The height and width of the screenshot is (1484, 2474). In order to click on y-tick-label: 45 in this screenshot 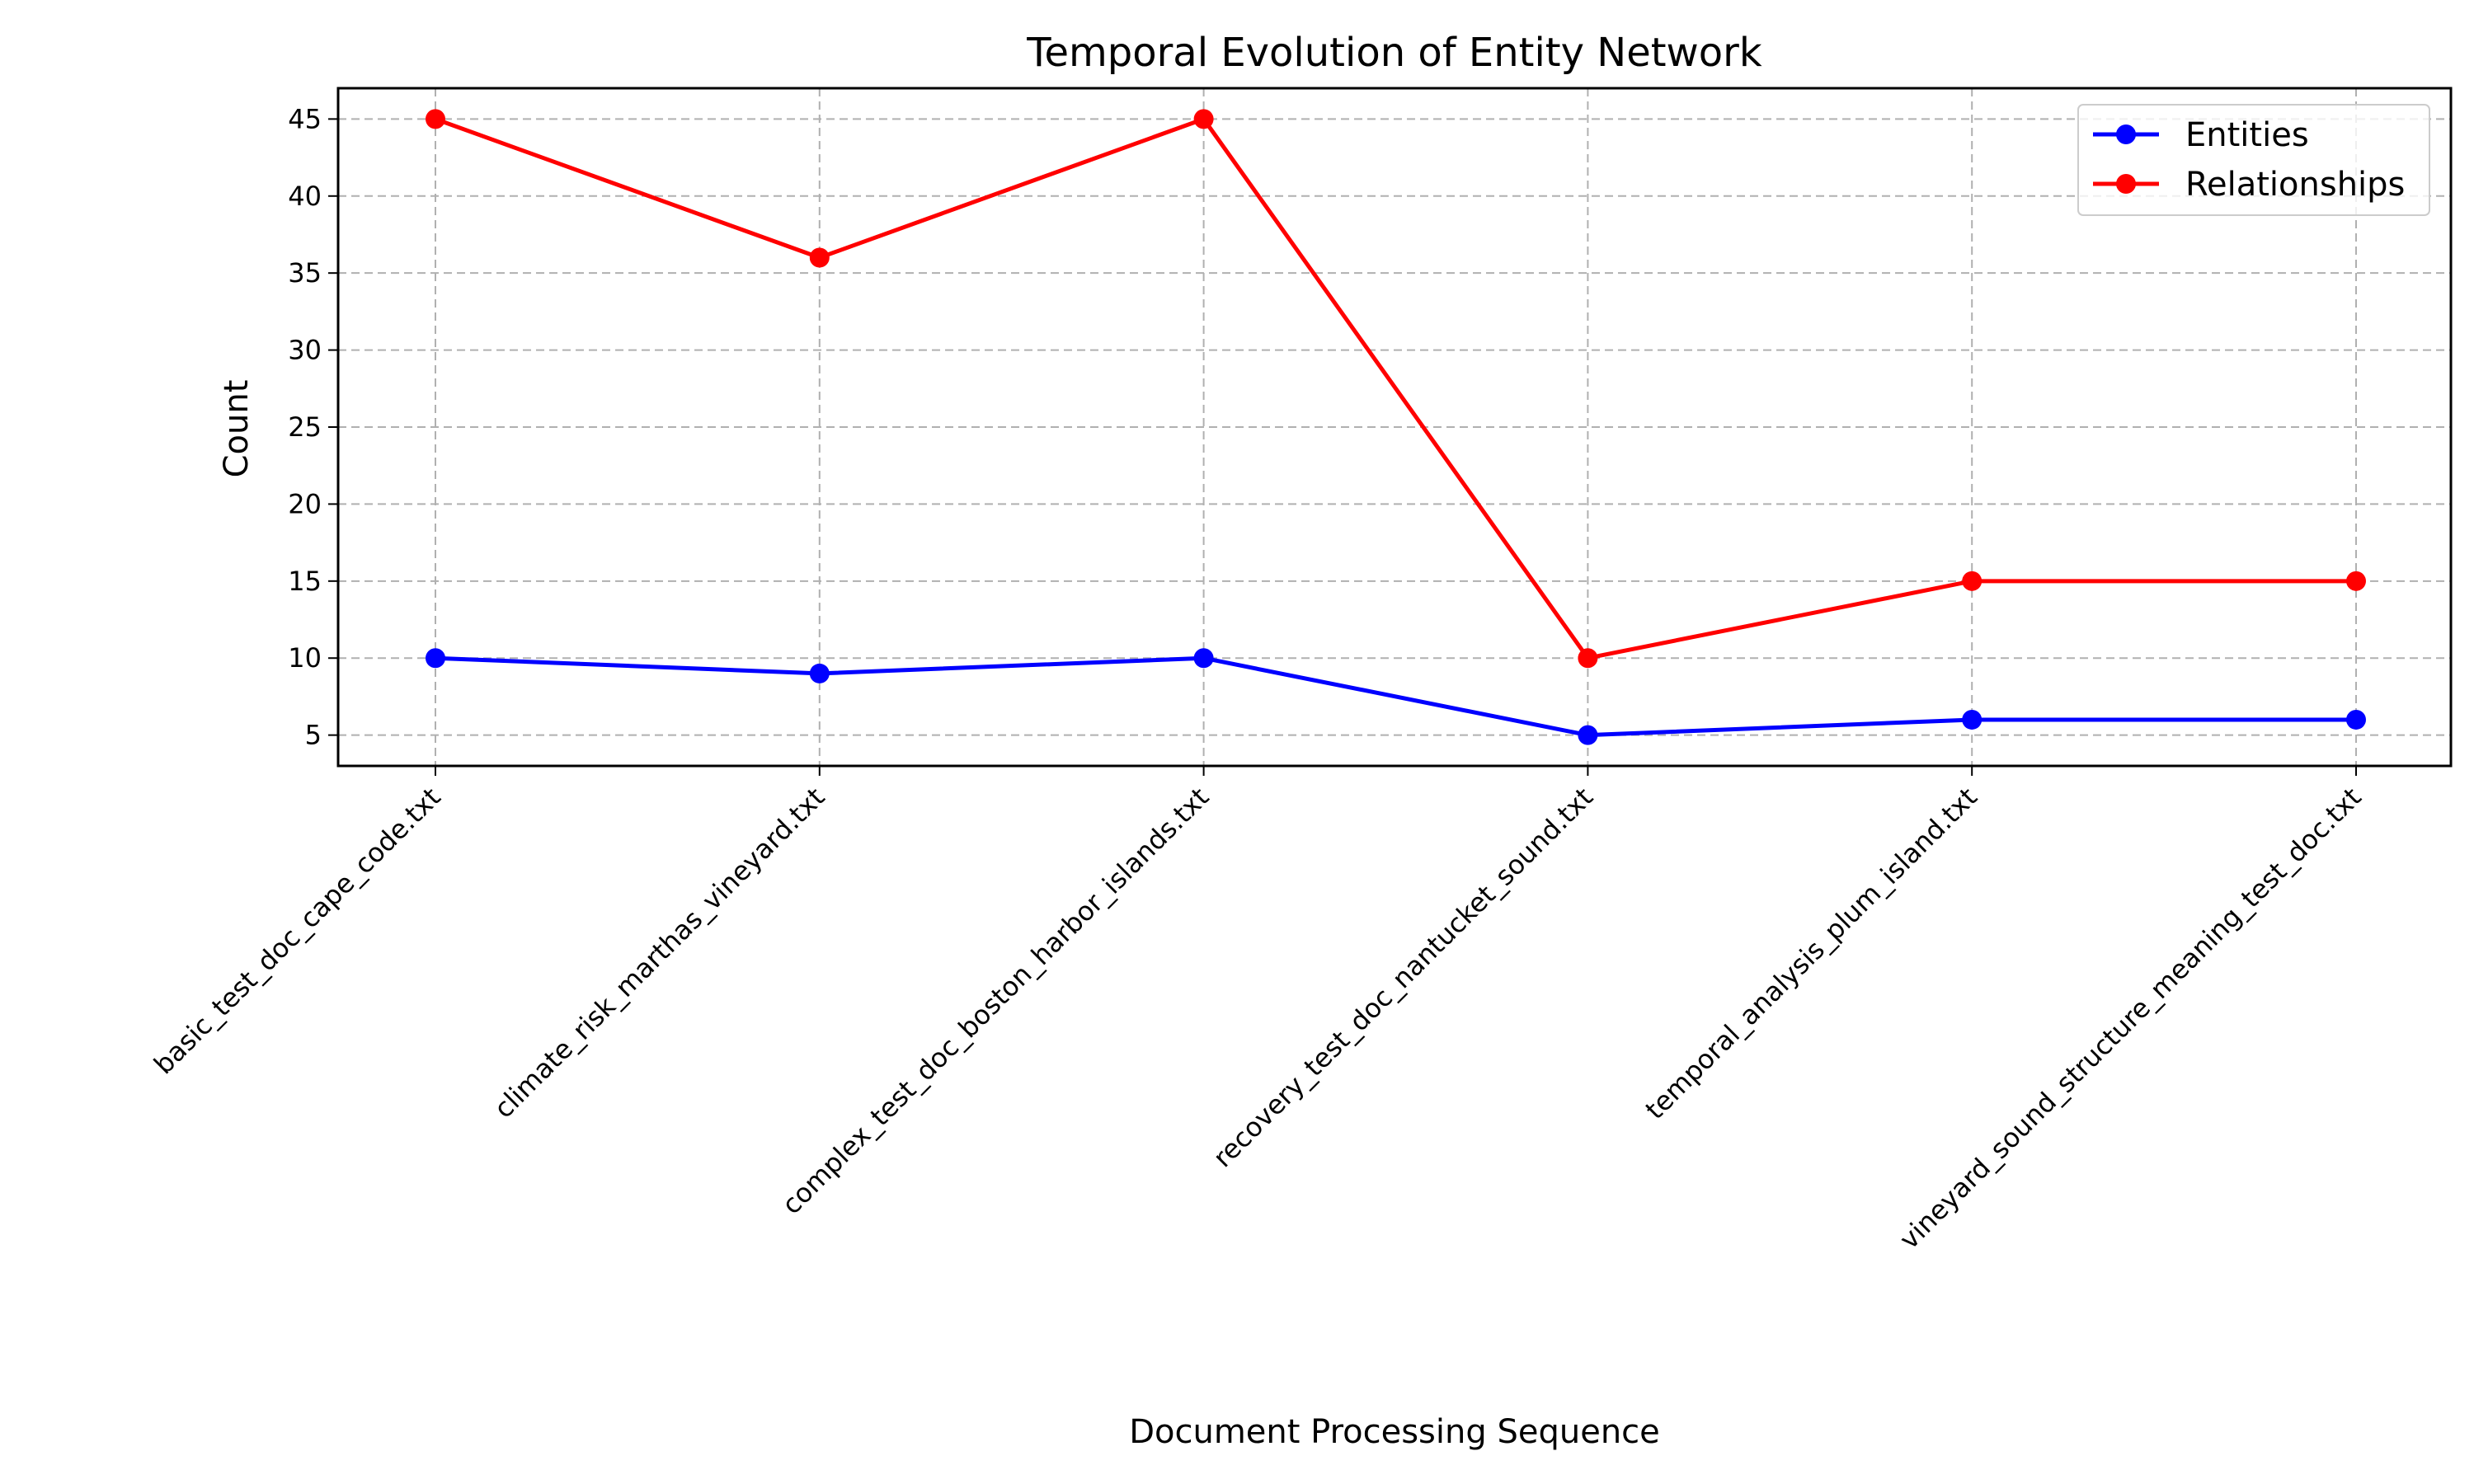, I will do `click(305, 119)`.